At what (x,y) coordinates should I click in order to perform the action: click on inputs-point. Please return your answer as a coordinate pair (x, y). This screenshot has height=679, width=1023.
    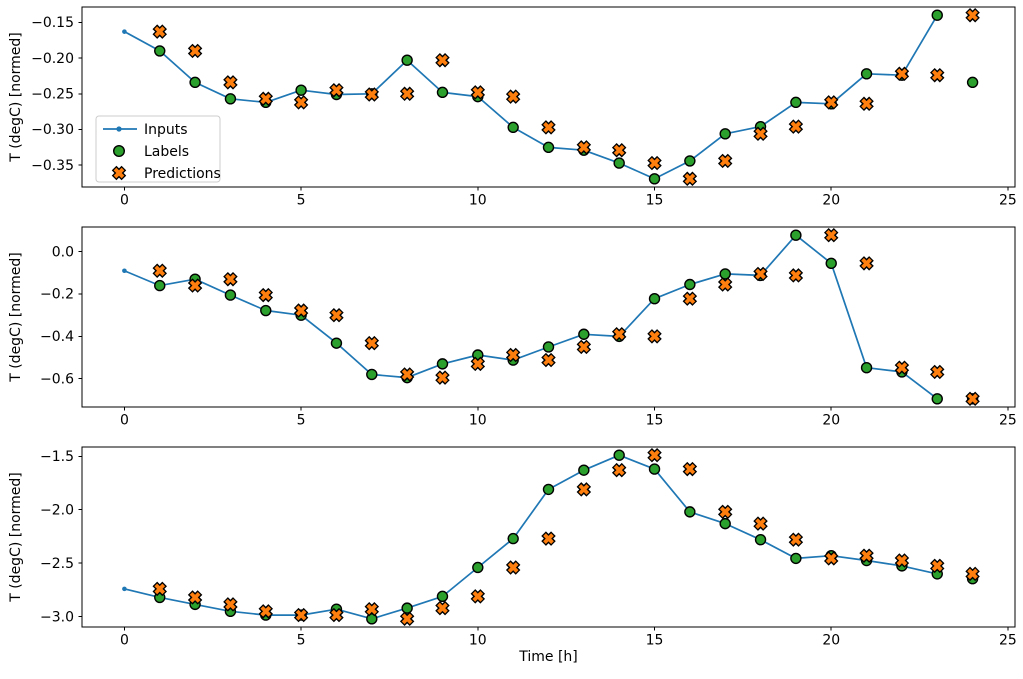
    Looking at the image, I should click on (124, 271).